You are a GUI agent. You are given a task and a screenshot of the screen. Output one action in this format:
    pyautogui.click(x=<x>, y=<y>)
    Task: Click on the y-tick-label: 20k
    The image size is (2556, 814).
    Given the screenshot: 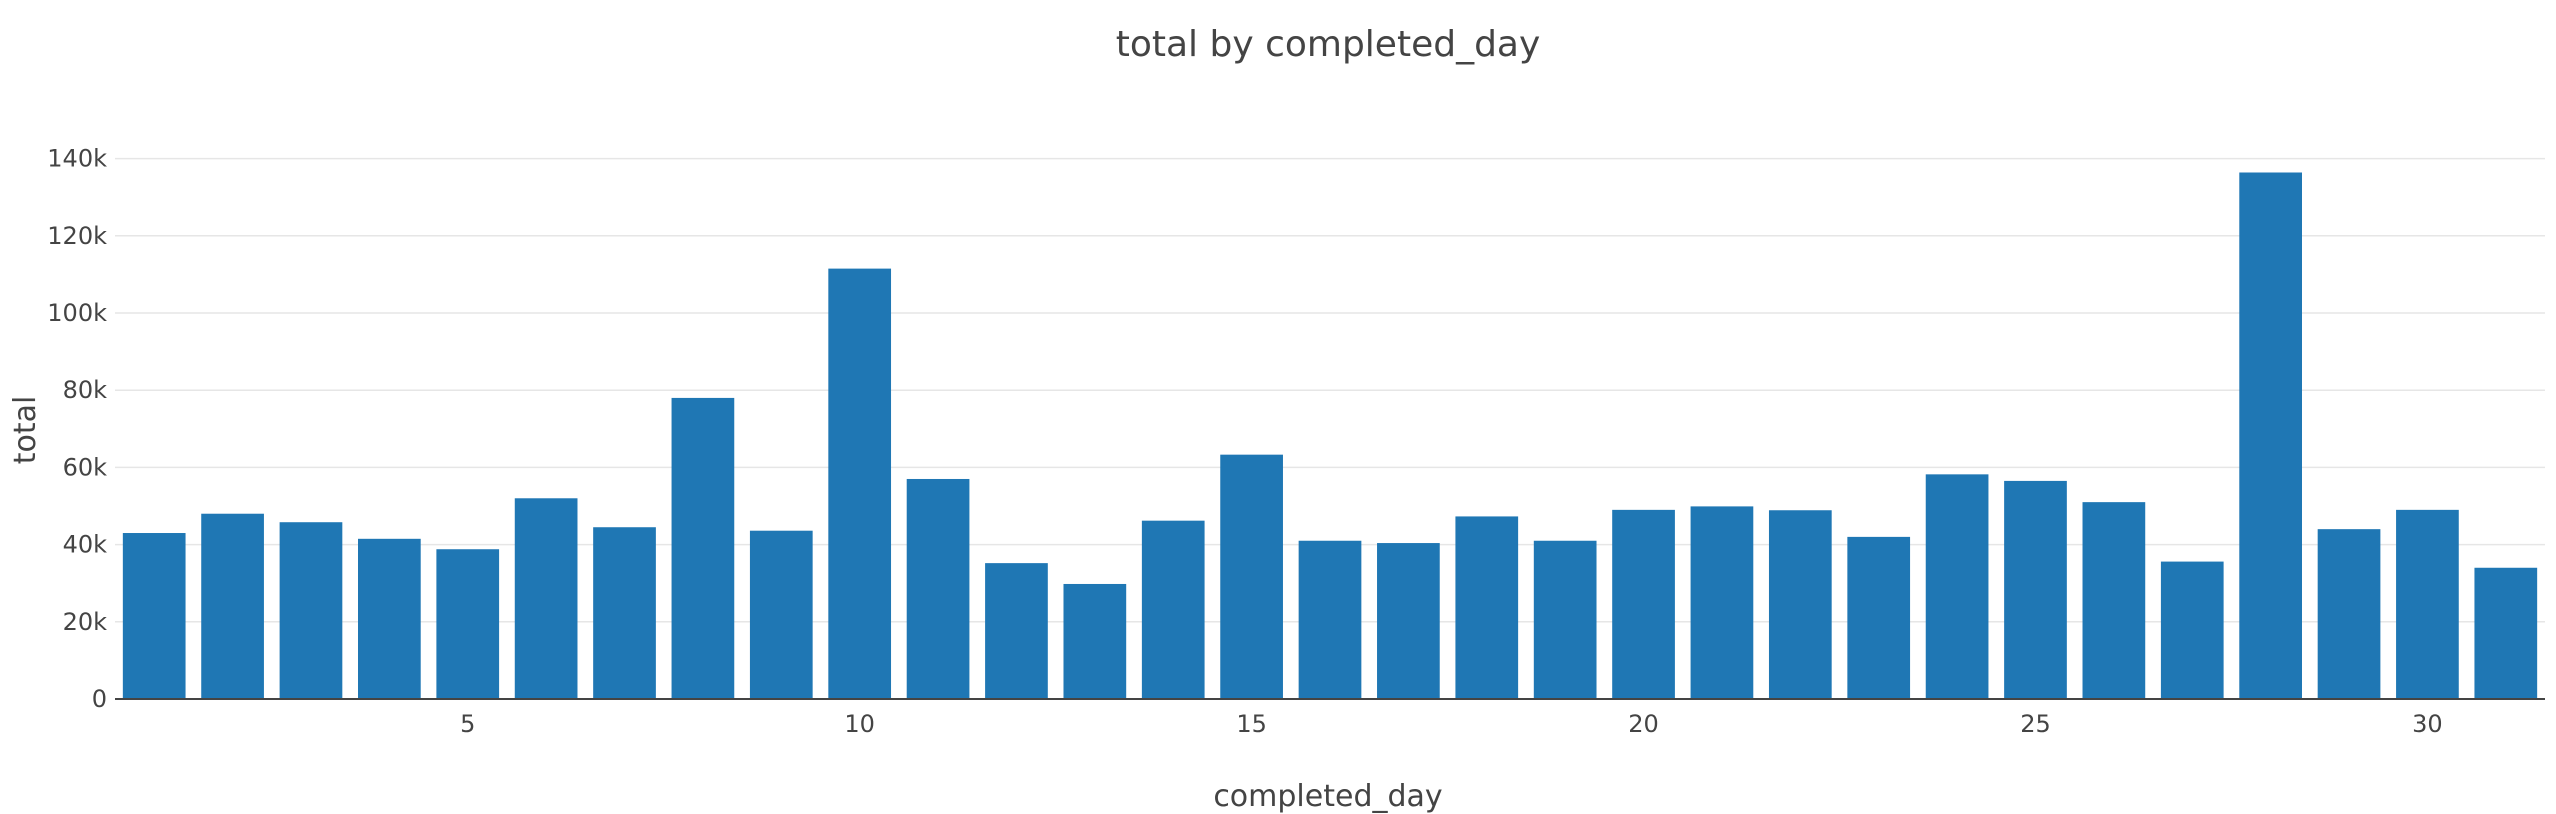 What is the action you would take?
    pyautogui.click(x=85, y=622)
    